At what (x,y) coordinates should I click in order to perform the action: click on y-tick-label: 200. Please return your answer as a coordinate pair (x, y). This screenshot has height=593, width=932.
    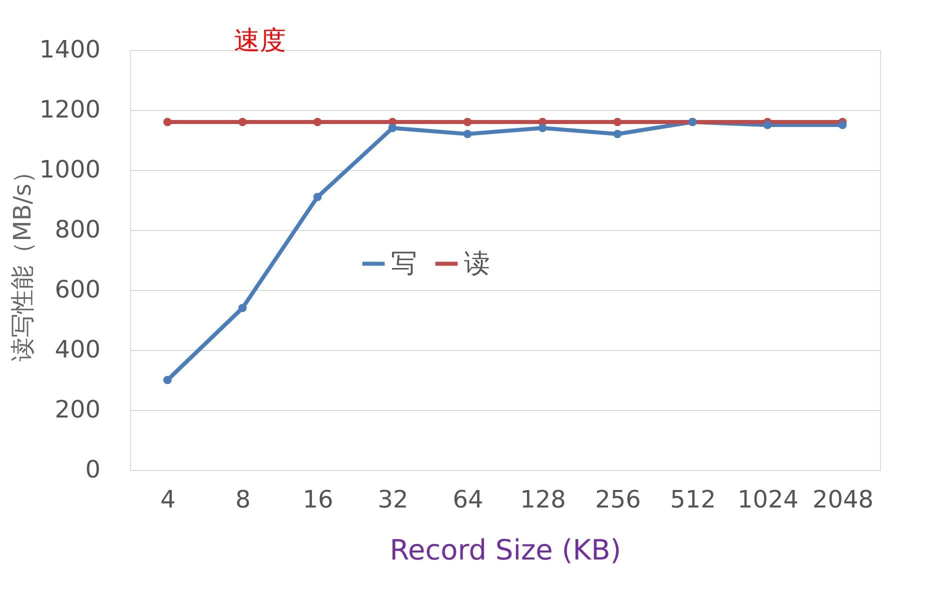
    Looking at the image, I should click on (77, 410).